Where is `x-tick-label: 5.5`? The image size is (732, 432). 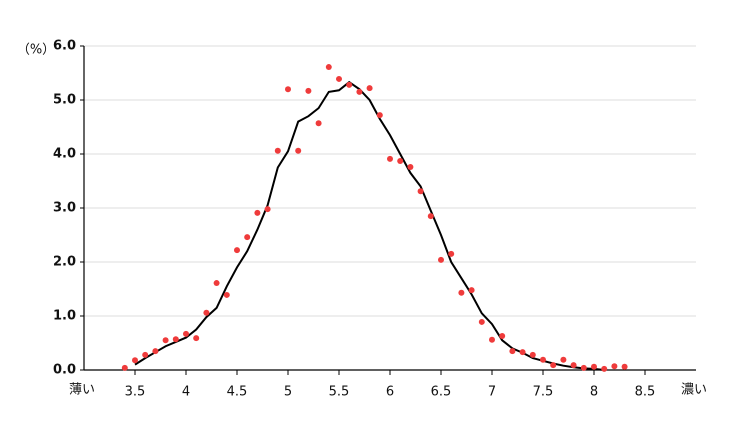
x-tick-label: 5.5 is located at coordinates (339, 392).